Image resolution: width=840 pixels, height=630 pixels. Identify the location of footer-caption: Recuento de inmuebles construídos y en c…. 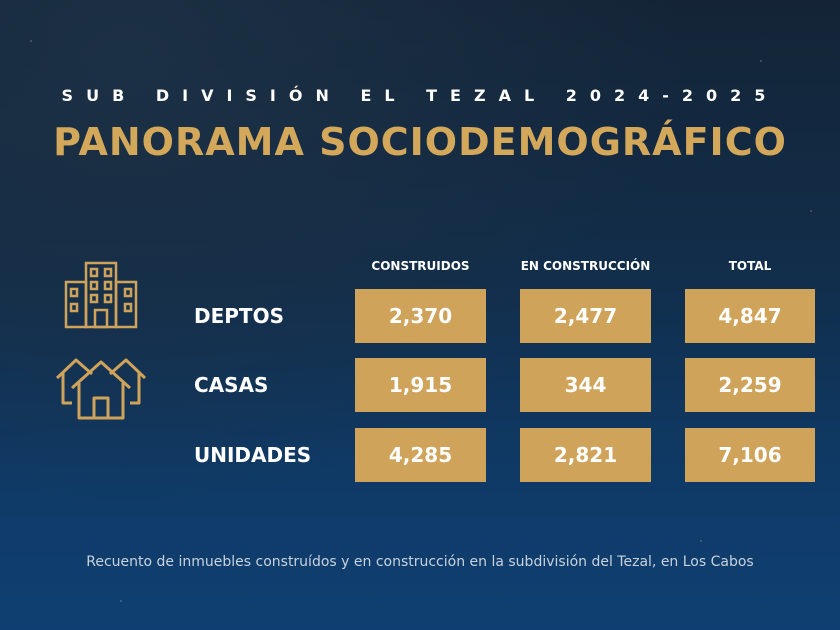
(420, 562).